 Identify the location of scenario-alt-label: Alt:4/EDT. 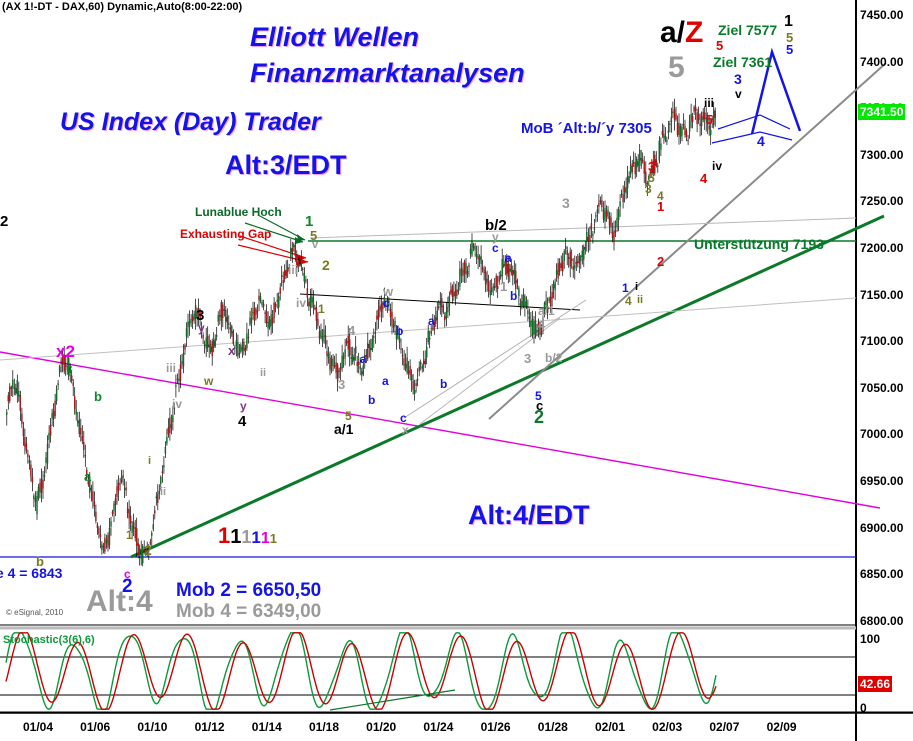
(529, 515).